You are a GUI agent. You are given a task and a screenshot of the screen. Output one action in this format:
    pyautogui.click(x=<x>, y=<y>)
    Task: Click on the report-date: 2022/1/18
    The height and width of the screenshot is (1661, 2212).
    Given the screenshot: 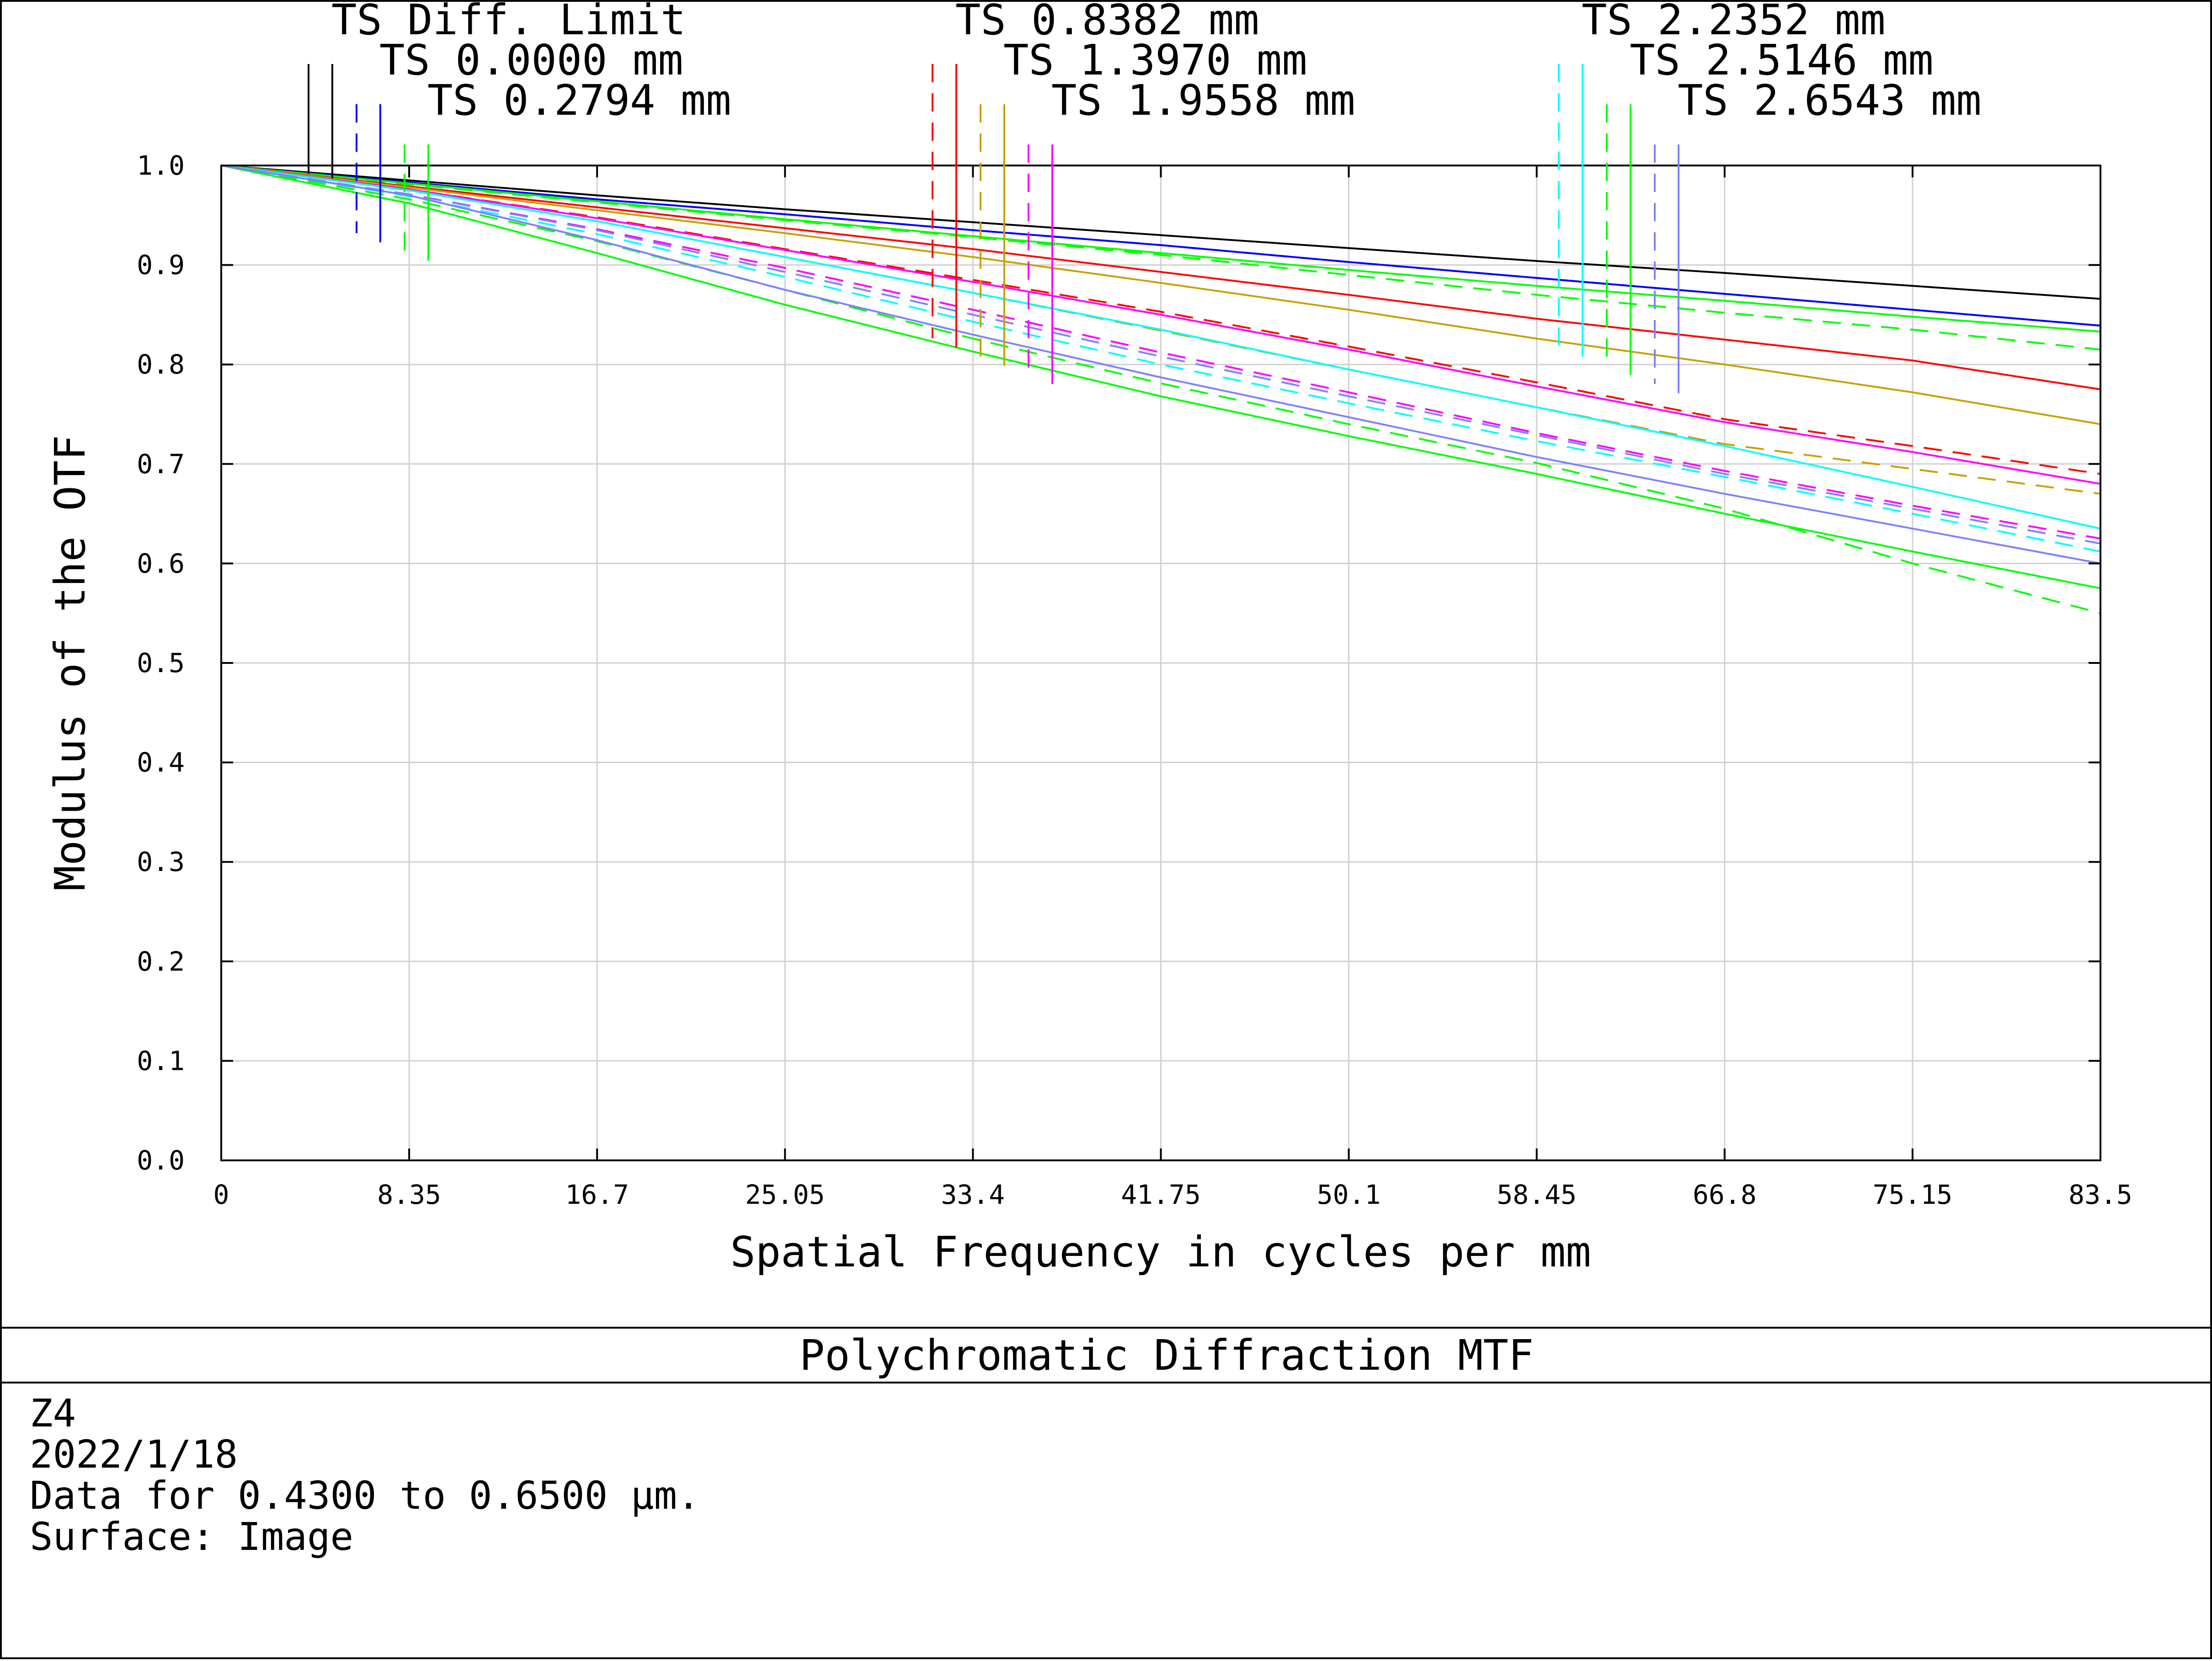 What is the action you would take?
    pyautogui.click(x=134, y=1454)
    